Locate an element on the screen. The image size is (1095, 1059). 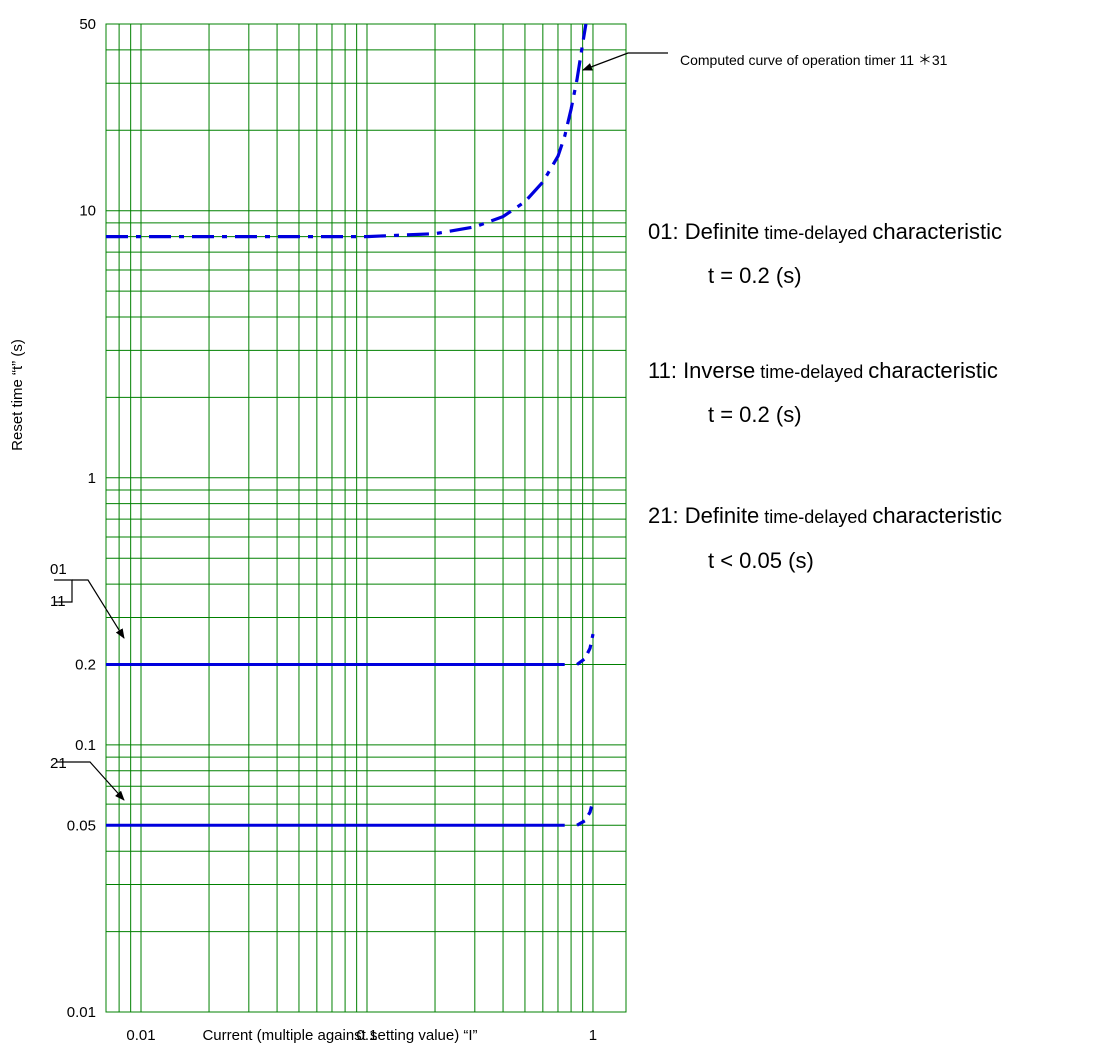
note-11-tail: characteristic is located at coordinates (933, 370).